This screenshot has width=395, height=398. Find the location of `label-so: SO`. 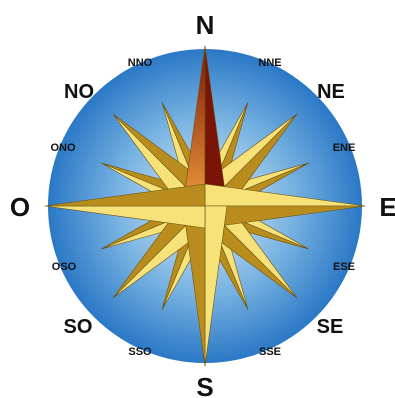

label-so: SO is located at coordinates (78, 327).